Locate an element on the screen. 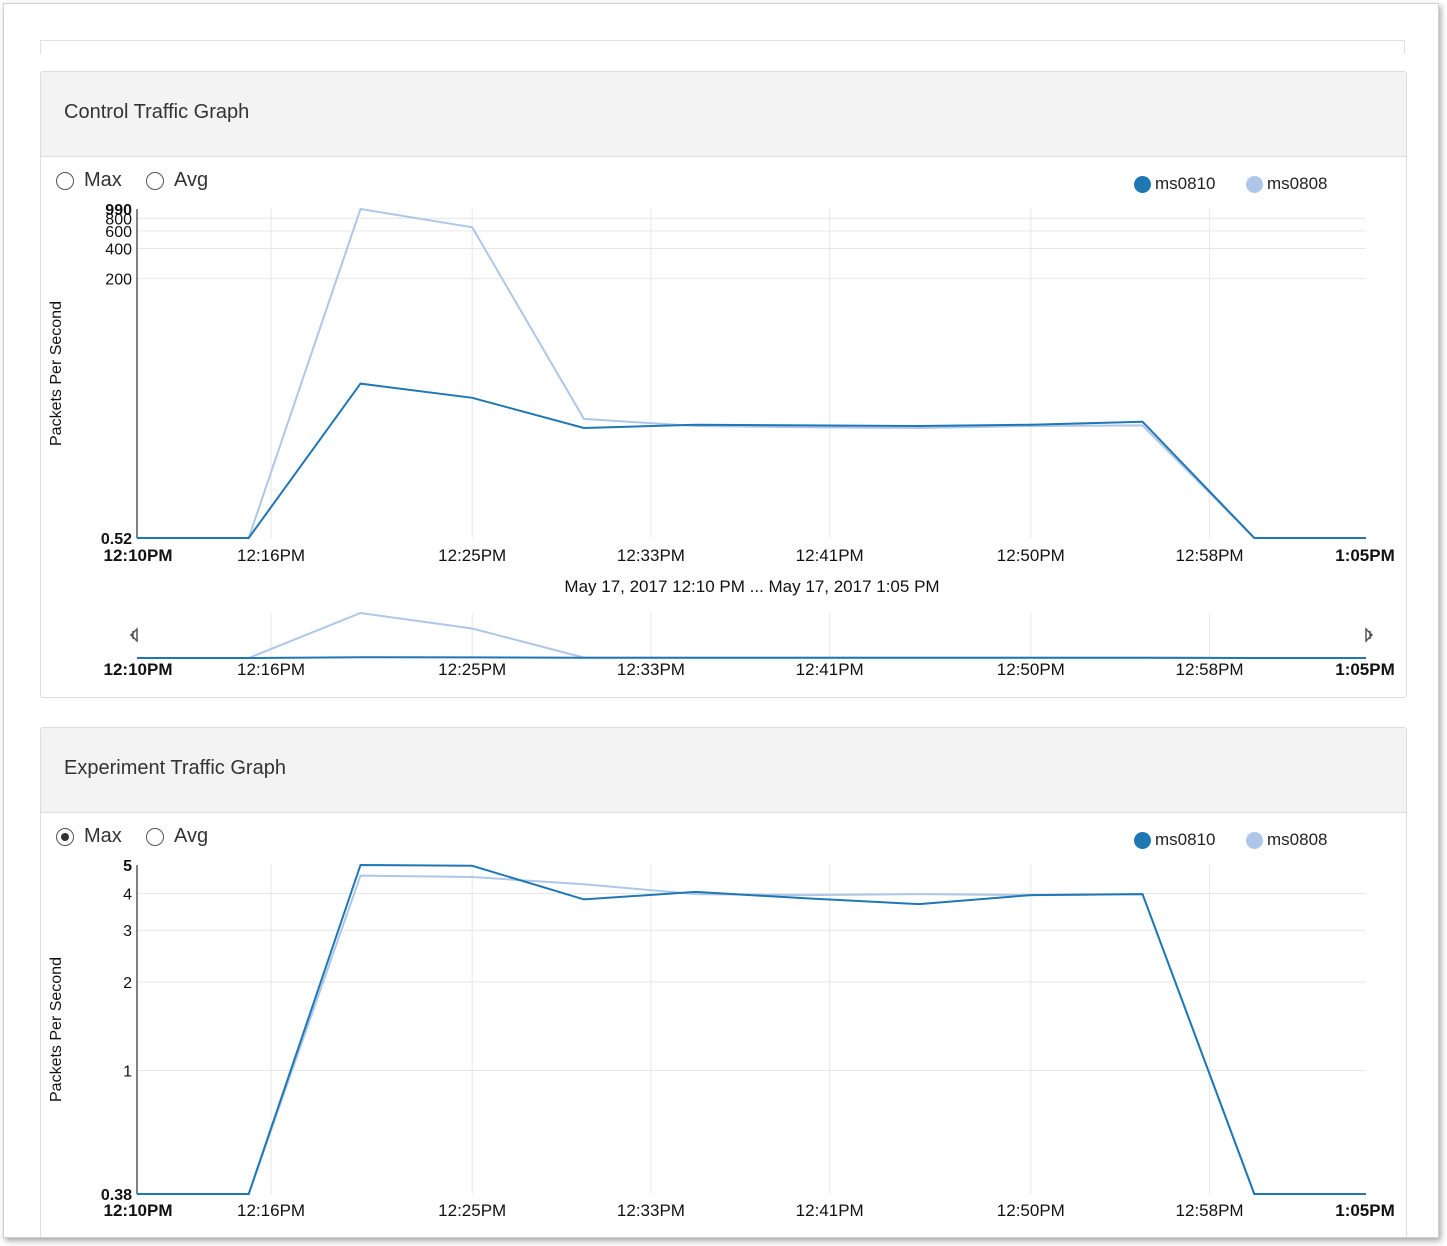  navigator-left-handle-icon is located at coordinates (133, 635).